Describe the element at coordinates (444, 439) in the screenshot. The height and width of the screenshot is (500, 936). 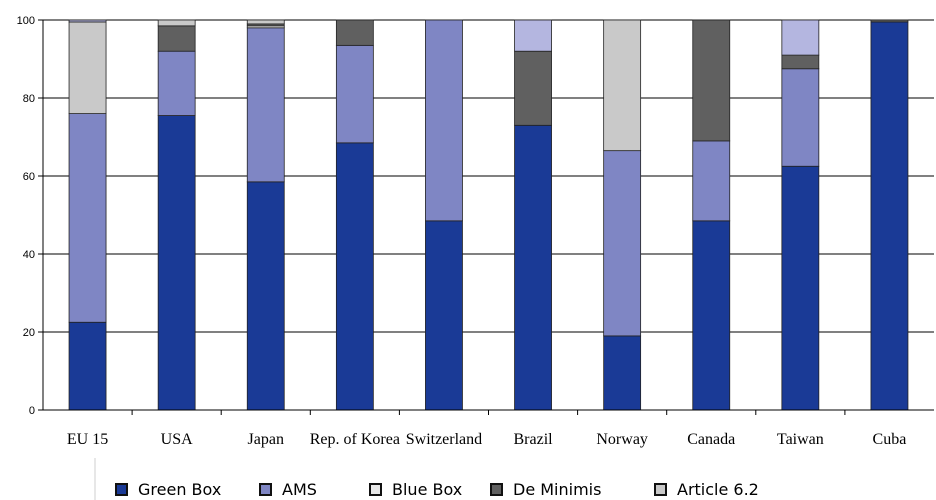
I see `x-category-label: Switzerland` at that location.